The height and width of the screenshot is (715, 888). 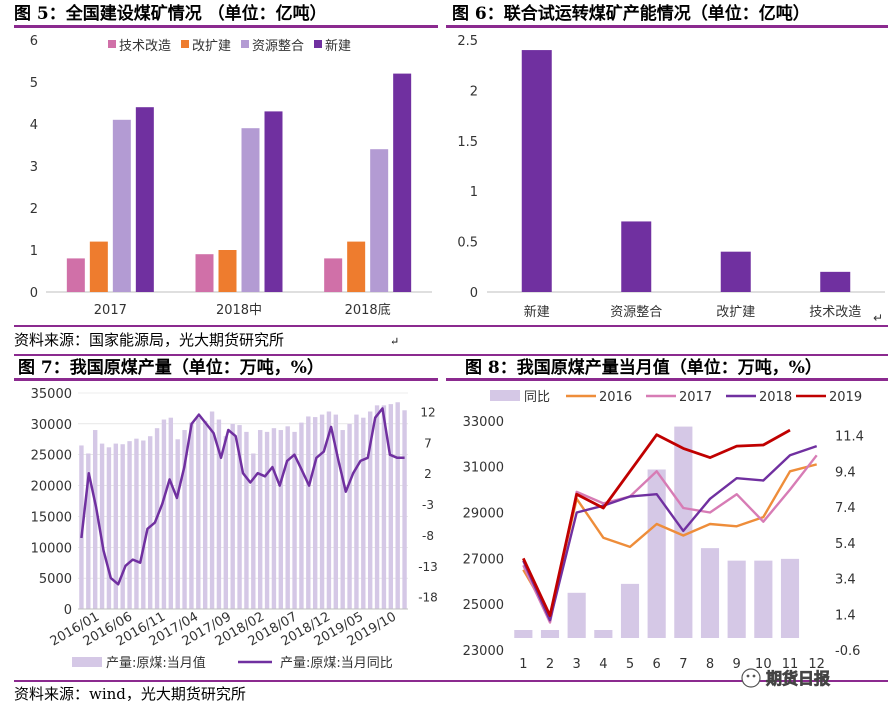 What do you see at coordinates (130, 694) in the screenshot?
I see `source-note-2: 资料来源：wind，光大期货研究所` at bounding box center [130, 694].